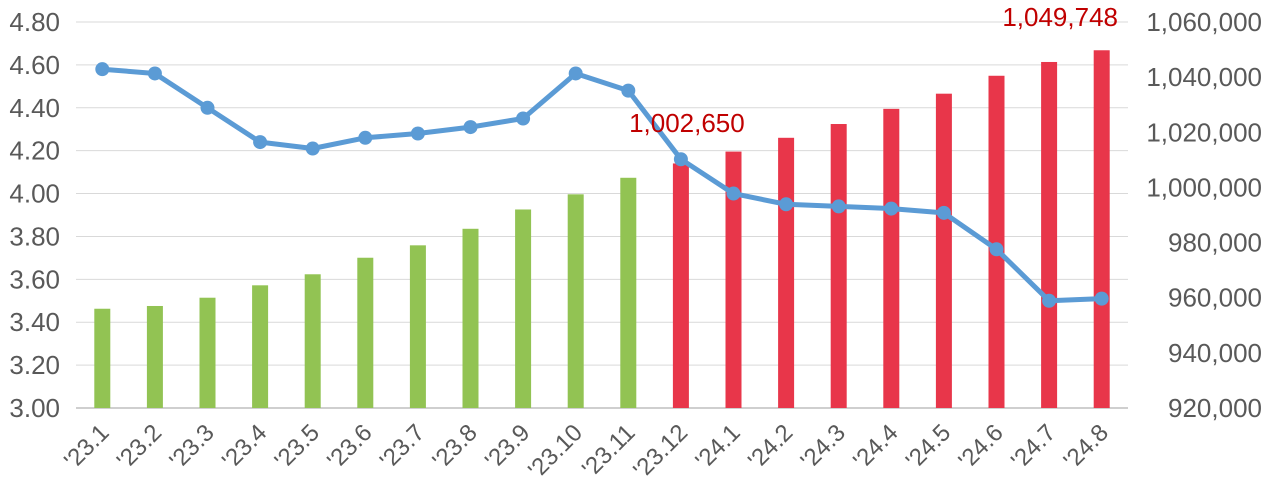  Describe the element at coordinates (34, 22) in the screenshot. I see `left-tick-label: 4.80` at that location.